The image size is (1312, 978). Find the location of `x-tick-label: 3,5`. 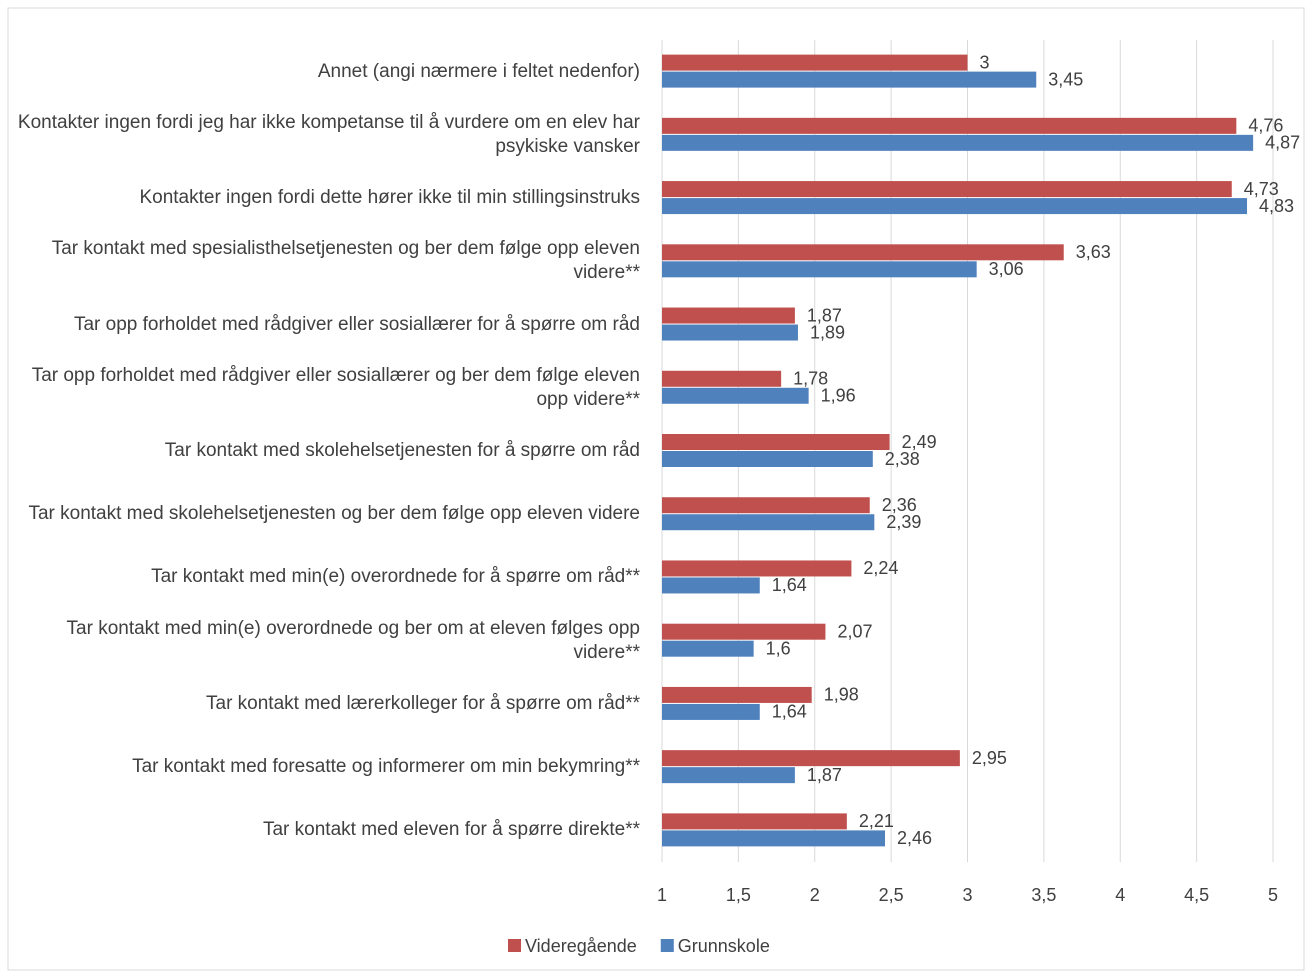

x-tick-label: 3,5 is located at coordinates (1043, 895).